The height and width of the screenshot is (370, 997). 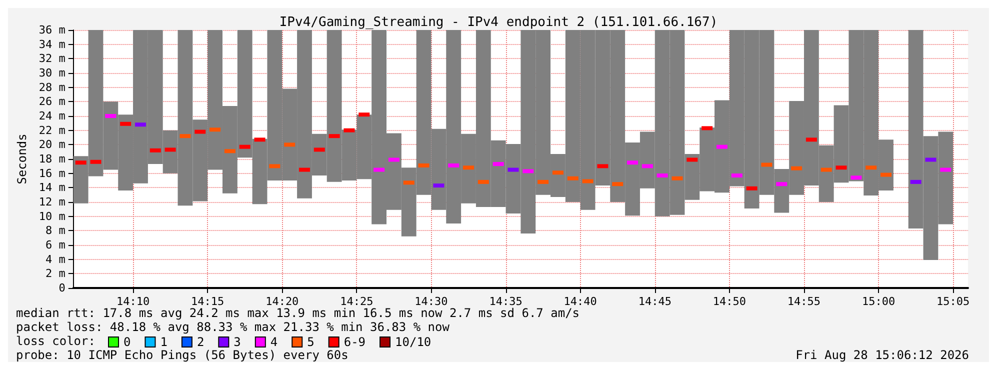 What do you see at coordinates (52, 130) in the screenshot?
I see `y-tick-label: 22 m` at bounding box center [52, 130].